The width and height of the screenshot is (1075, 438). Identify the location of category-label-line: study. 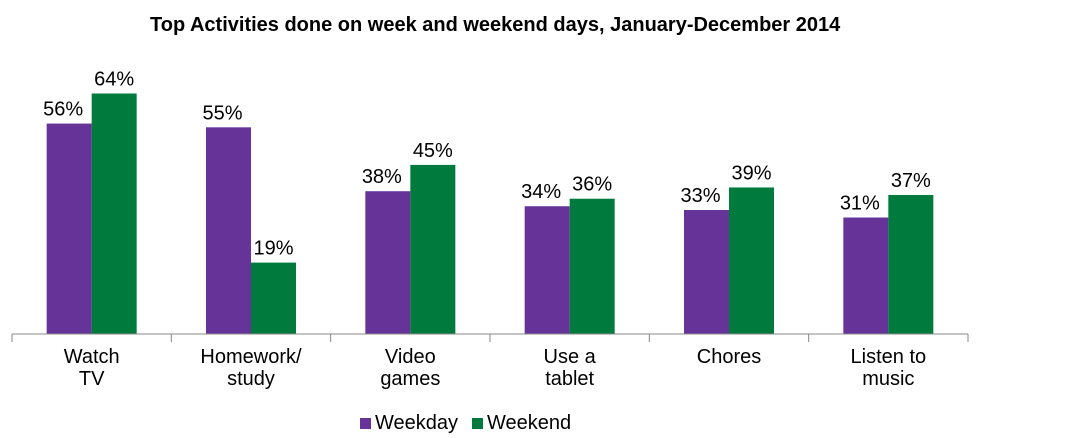
(251, 379).